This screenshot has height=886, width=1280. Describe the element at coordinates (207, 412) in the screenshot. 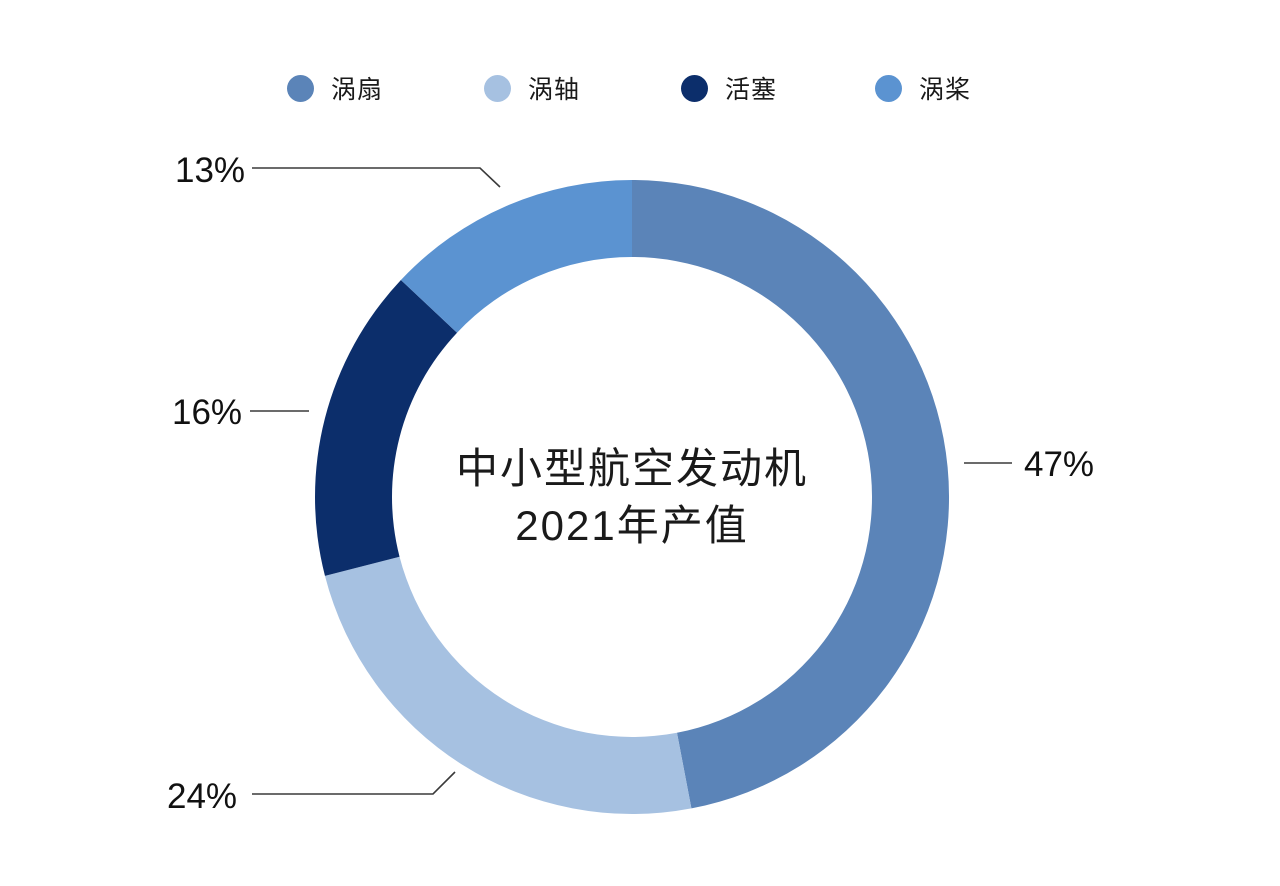

I see `percent-label-piston: 16%` at that location.